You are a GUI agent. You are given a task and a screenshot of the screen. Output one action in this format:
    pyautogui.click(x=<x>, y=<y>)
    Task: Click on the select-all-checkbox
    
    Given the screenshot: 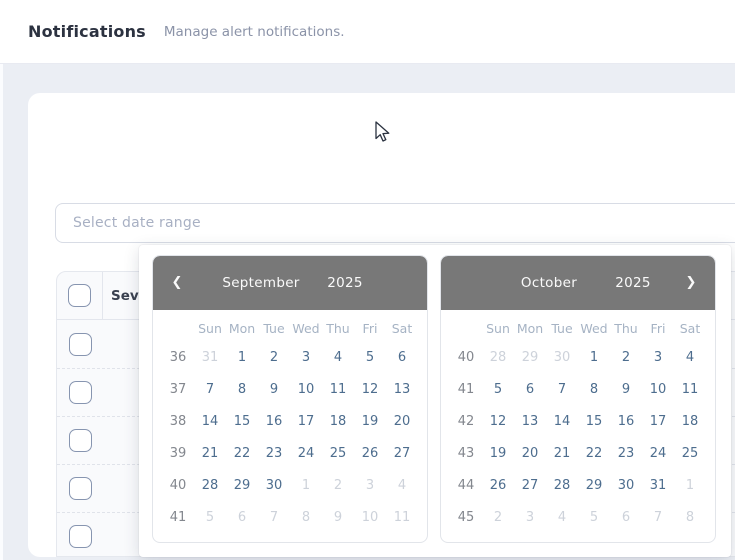 What is the action you would take?
    pyautogui.click(x=79, y=295)
    